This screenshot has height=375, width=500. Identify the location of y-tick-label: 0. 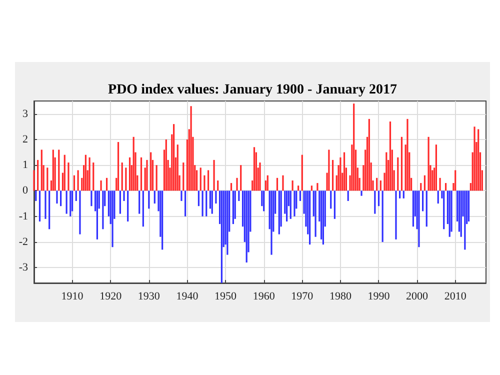
(25, 190).